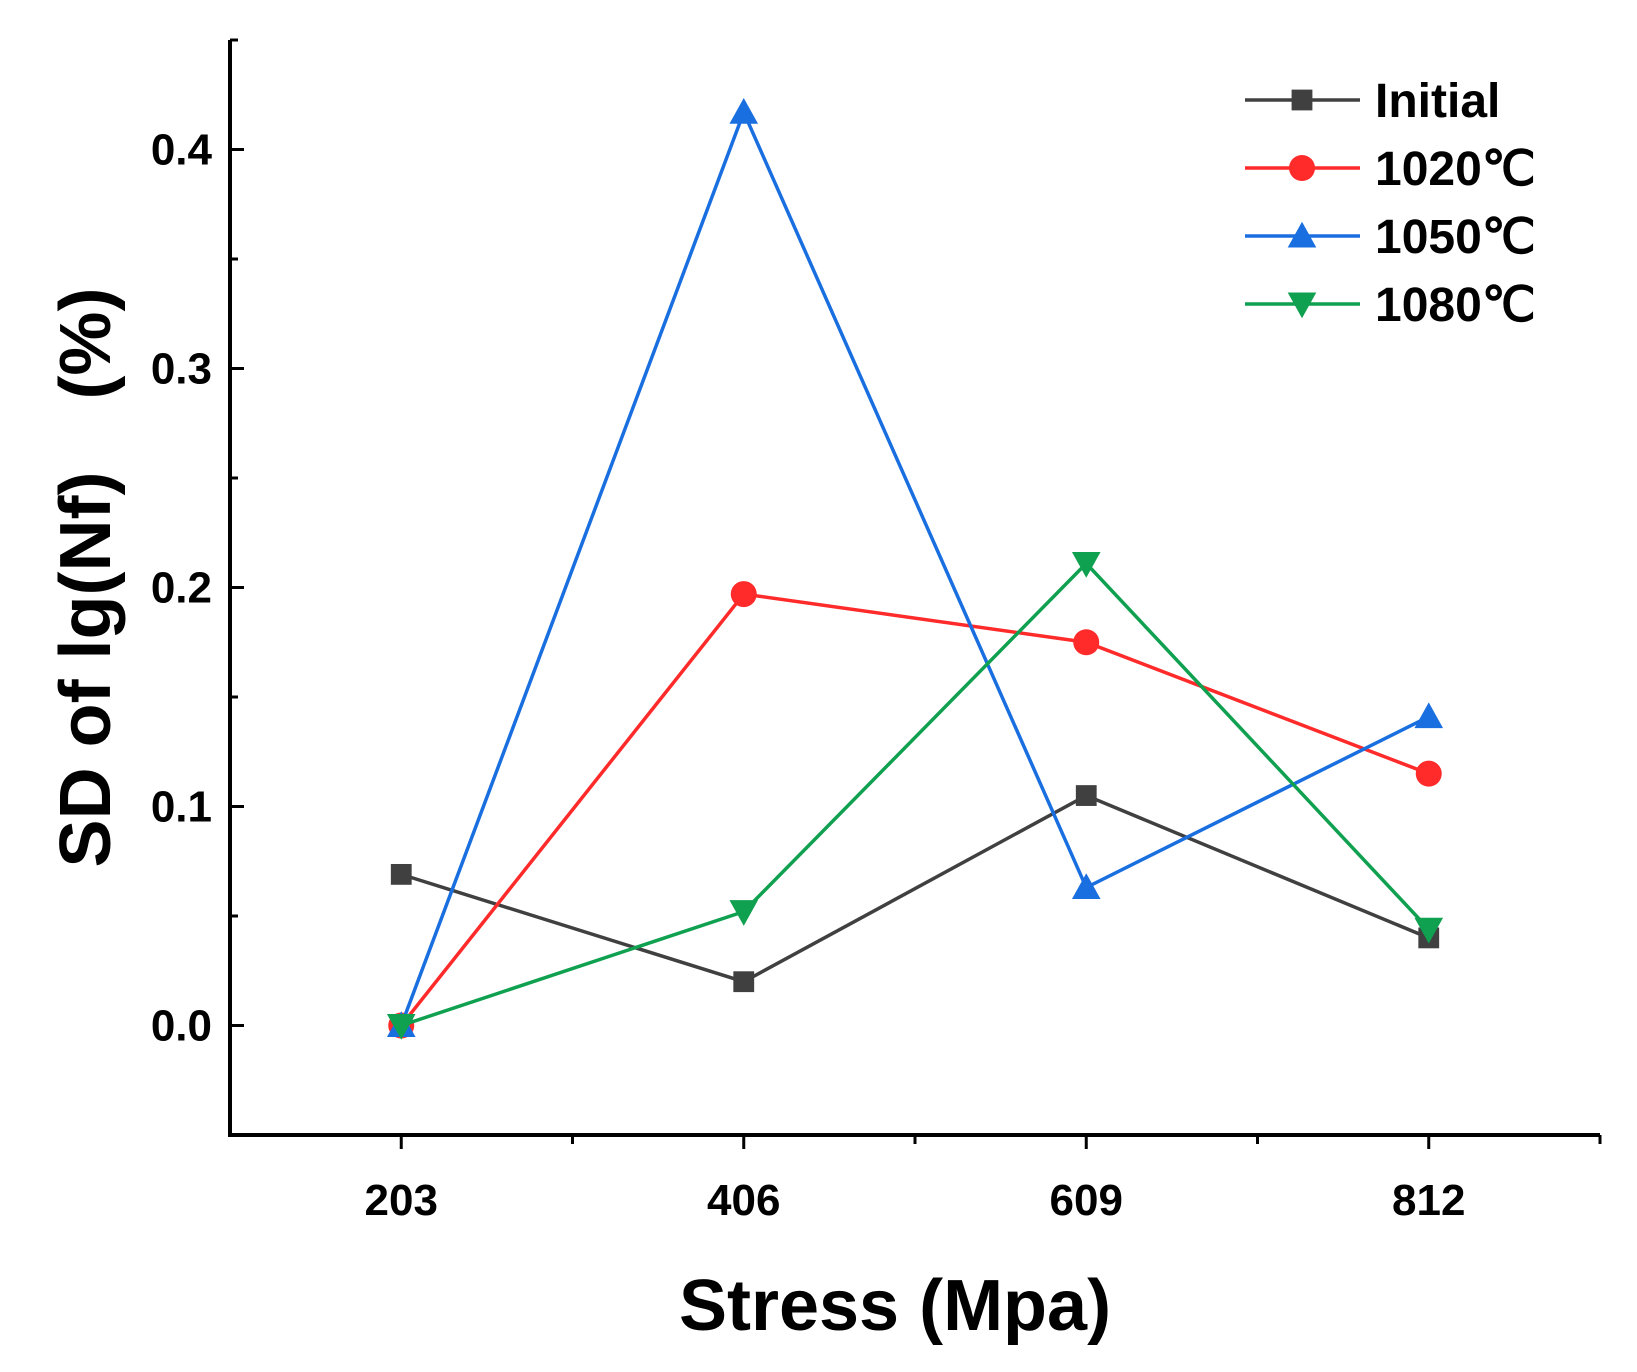 The image size is (1637, 1372). Describe the element at coordinates (182, 150) in the screenshot. I see `y-tick-label: 0.4` at that location.